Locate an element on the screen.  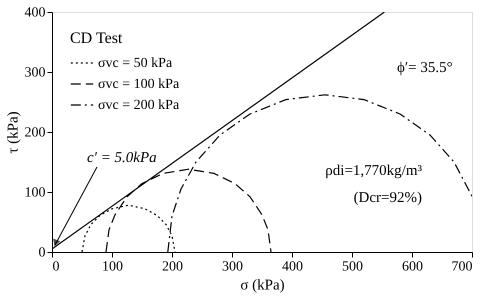
x-axis-title: σ (kPa) is located at coordinates (262, 286).